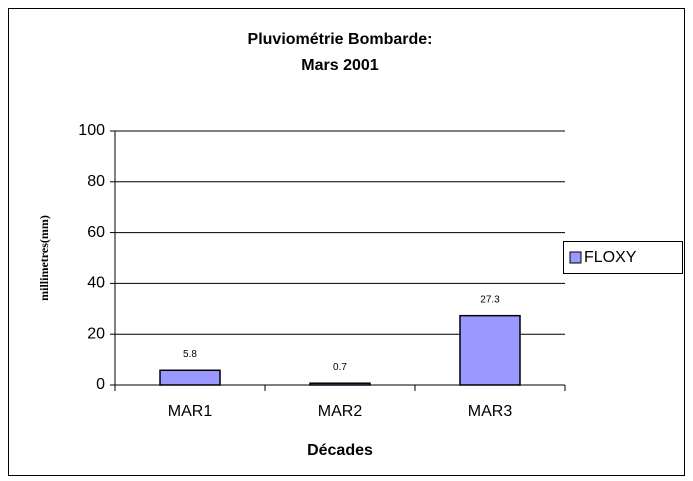  Describe the element at coordinates (340, 39) in the screenshot. I see `chart-title: Pluviométrie Bombarde:` at that location.